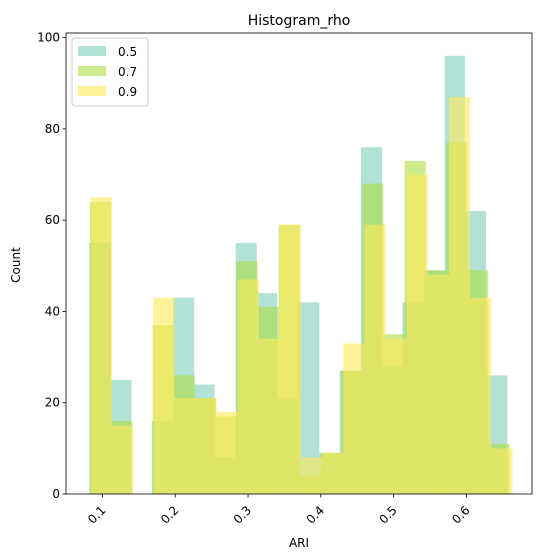  What do you see at coordinates (375, 359) in the screenshot?
I see `bar-0.9-12` at bounding box center [375, 359].